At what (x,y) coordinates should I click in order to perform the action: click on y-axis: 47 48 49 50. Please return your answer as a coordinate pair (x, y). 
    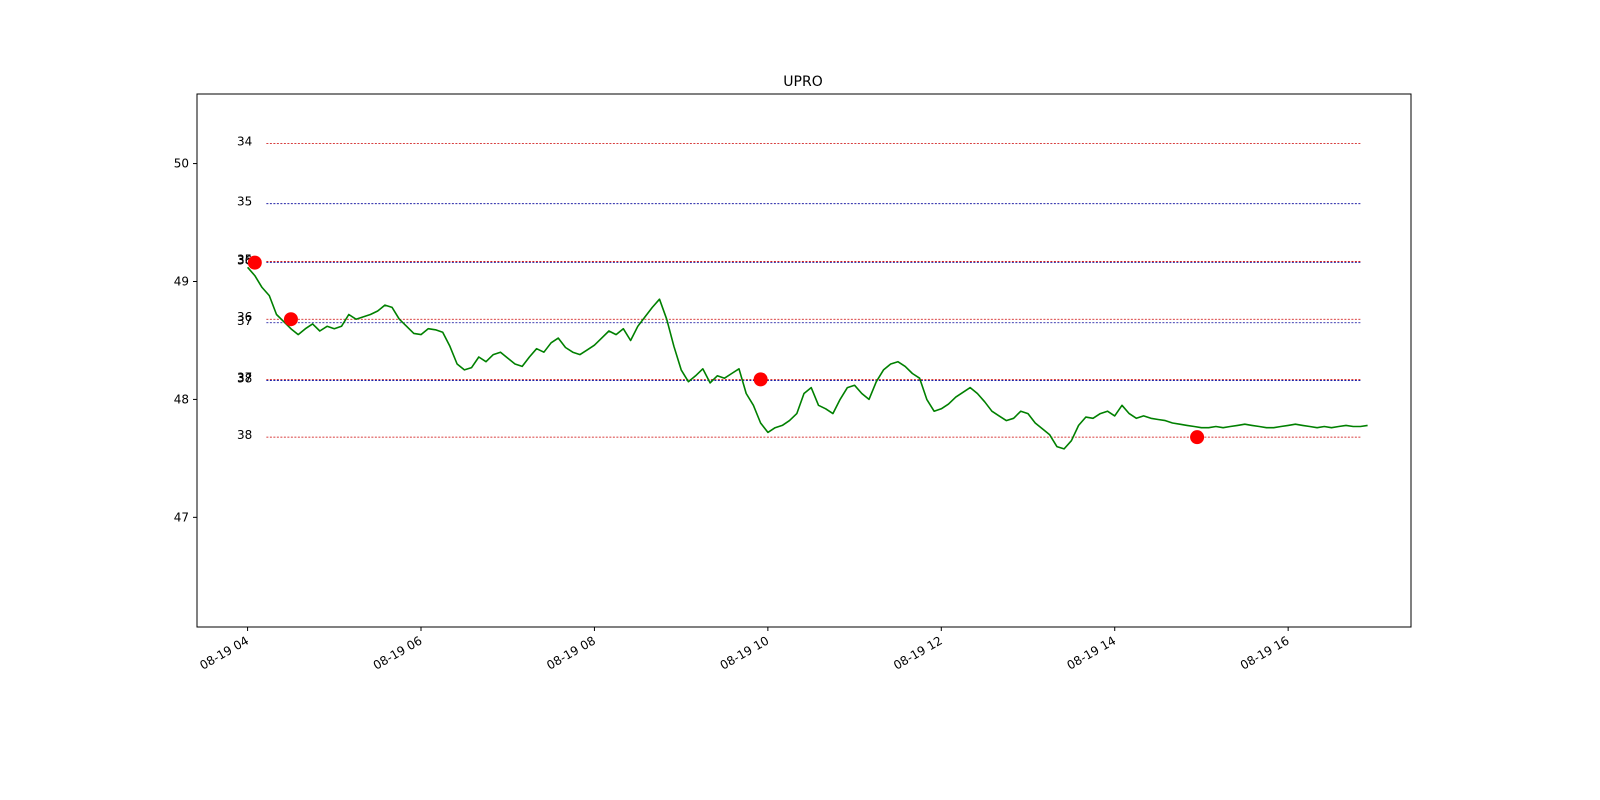
    Looking at the image, I should click on (185, 340).